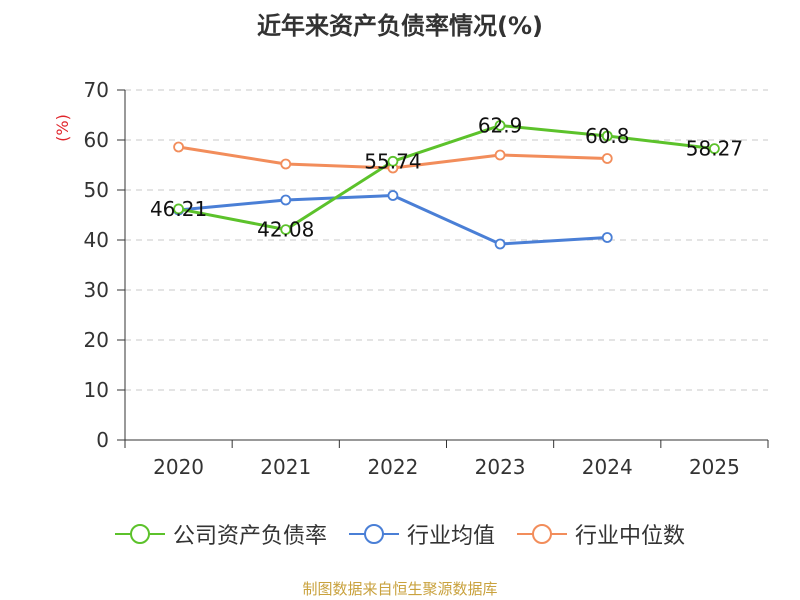 The image size is (800, 600). Describe the element at coordinates (102, 440) in the screenshot. I see `y-tick-label: 0` at that location.